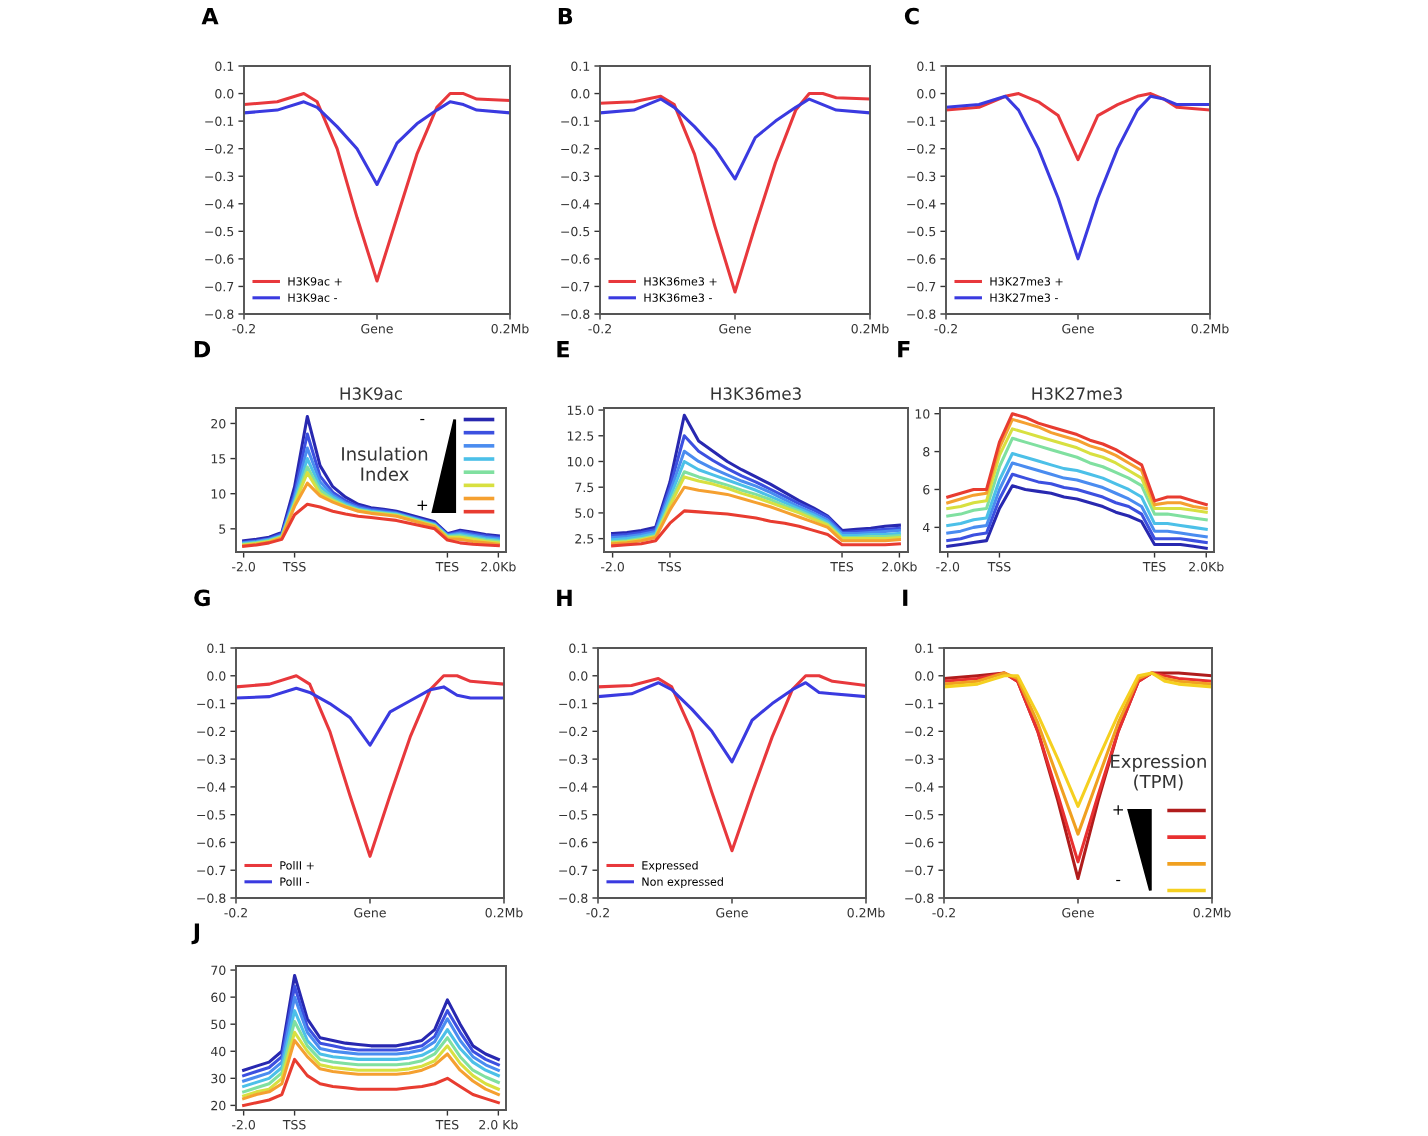 The height and width of the screenshot is (1136, 1428). What do you see at coordinates (202, 349) in the screenshot?
I see `text: D` at bounding box center [202, 349].